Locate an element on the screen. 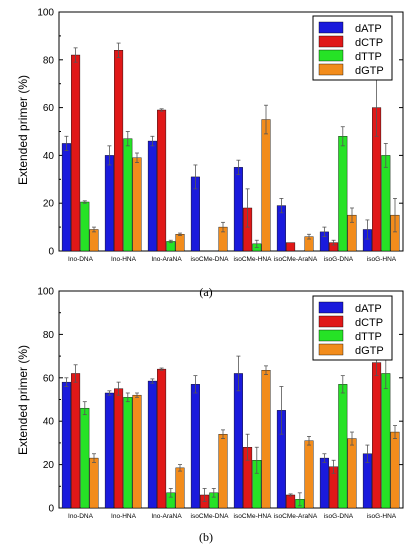  bar-dGTP-isoG-DNA is located at coordinates (352, 473).